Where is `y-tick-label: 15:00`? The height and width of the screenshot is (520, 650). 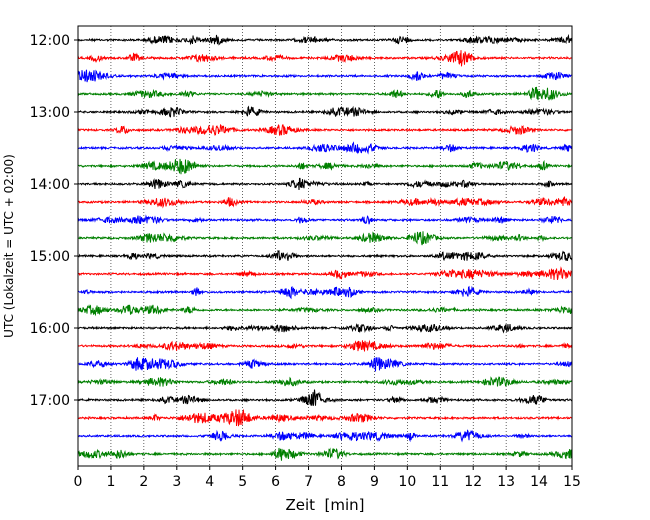
y-tick-label: 15:00 is located at coordinates (50, 257).